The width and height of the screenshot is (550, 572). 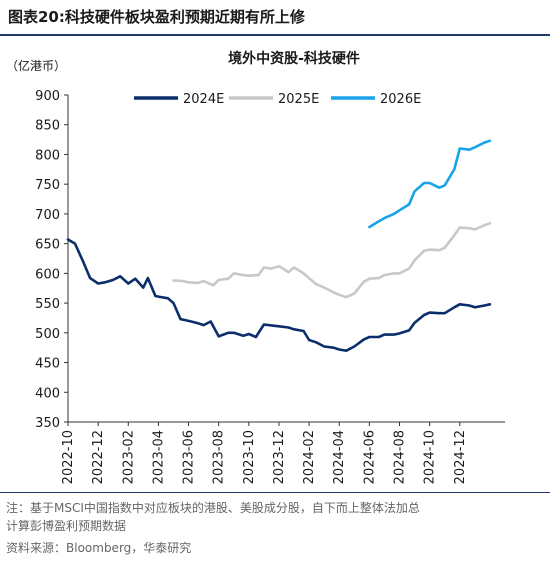 What do you see at coordinates (275, 492) in the screenshot?
I see `footer-rule` at bounding box center [275, 492].